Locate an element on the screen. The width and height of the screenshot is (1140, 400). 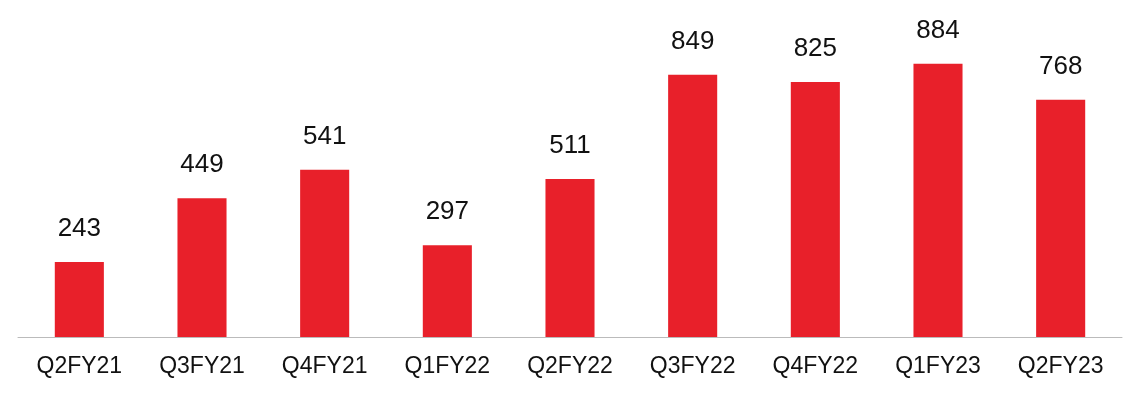
data-label: 541 is located at coordinates (324, 134).